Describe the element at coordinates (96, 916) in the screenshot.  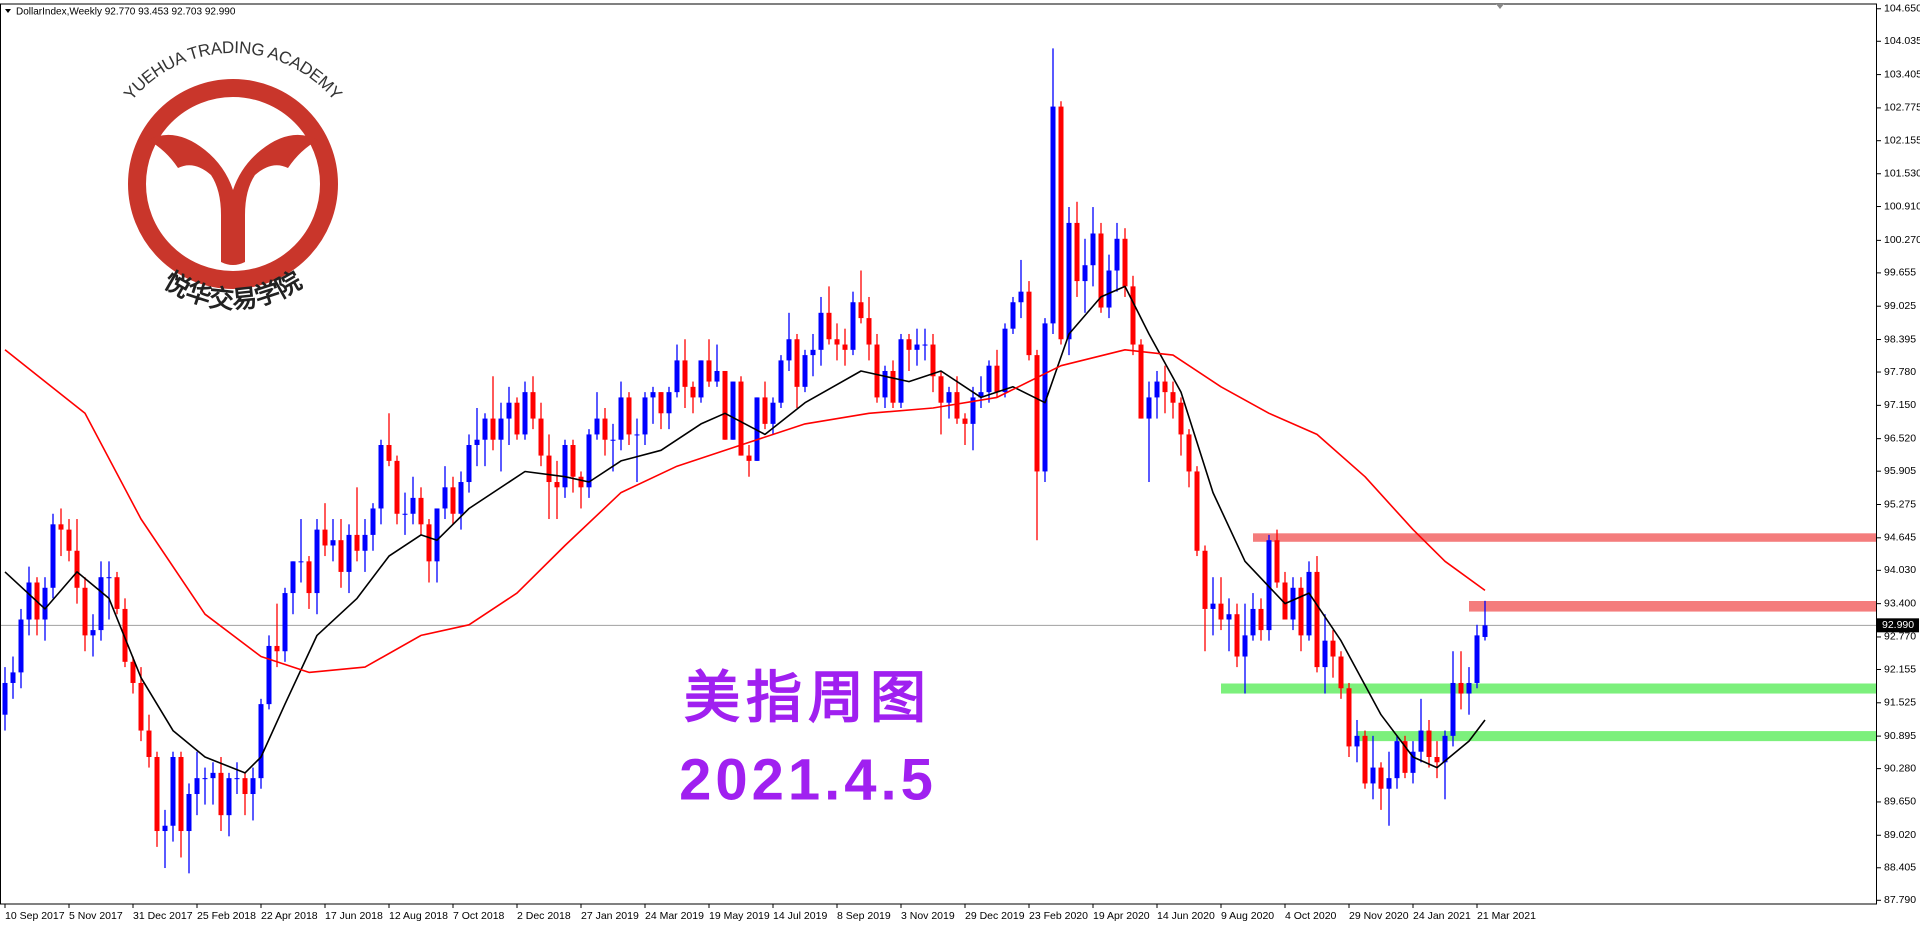
I see `x-tick-label: 5 Nov 2017` at that location.